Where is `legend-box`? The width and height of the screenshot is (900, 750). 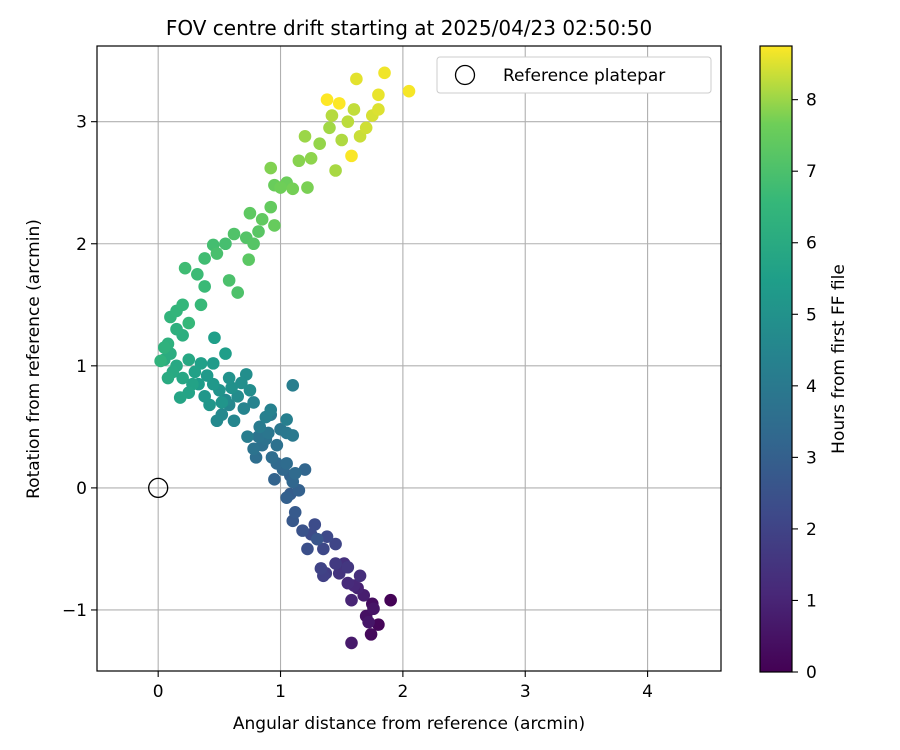 legend-box is located at coordinates (574, 75).